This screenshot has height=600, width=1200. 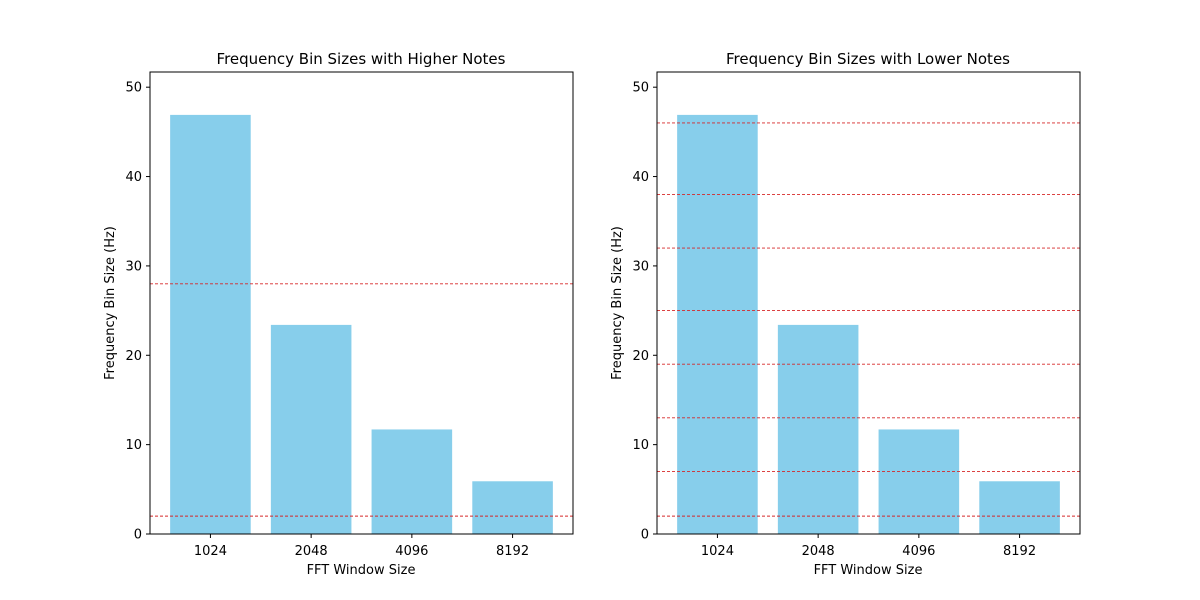 I want to click on chart-title: Frequency Bin Sizes with Higher Notes, so click(x=361, y=59).